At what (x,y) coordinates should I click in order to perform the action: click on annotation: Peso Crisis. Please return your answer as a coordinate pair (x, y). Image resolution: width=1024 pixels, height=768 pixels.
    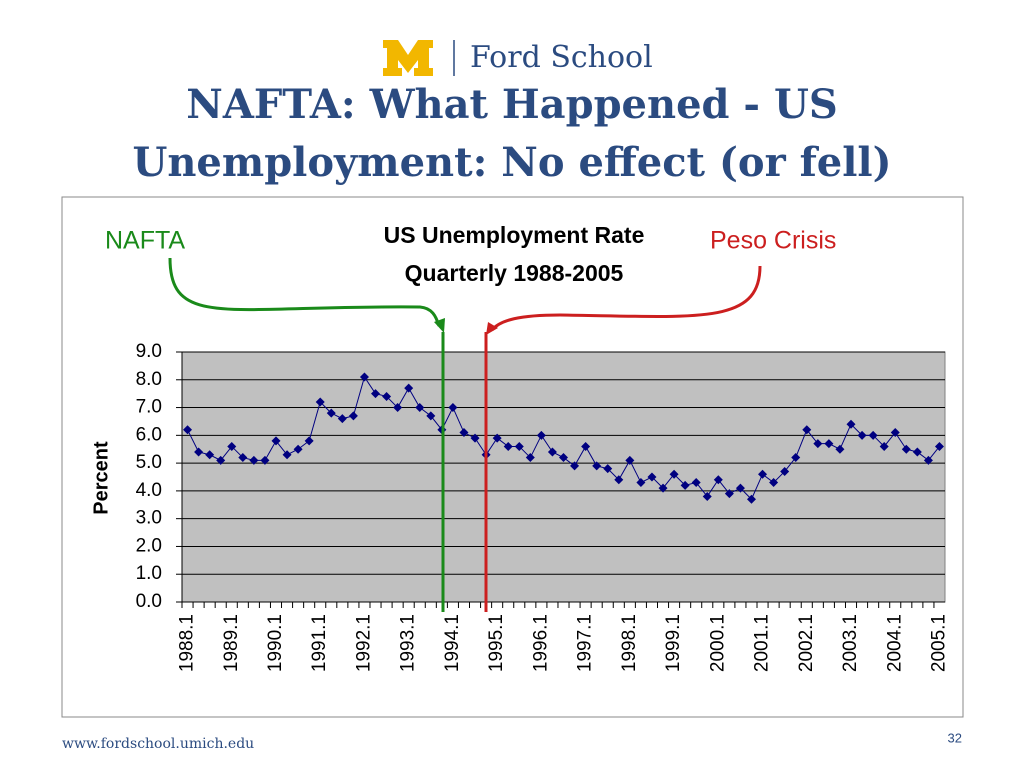
    Looking at the image, I should click on (773, 241).